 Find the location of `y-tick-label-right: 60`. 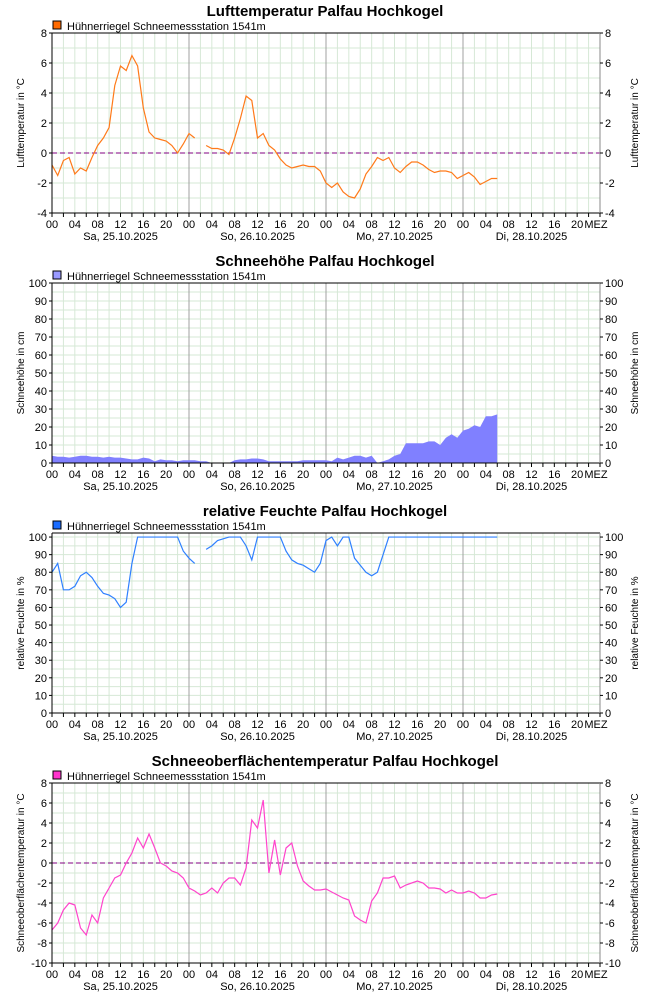

y-tick-label-right: 60 is located at coordinates (611, 608).